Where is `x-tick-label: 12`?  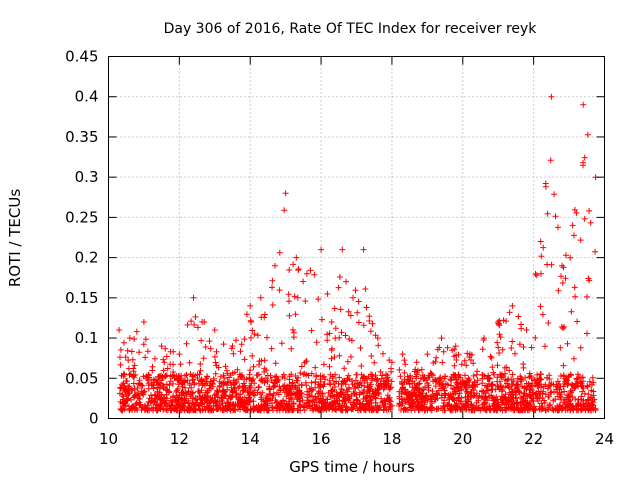 x-tick-label: 12 is located at coordinates (179, 439).